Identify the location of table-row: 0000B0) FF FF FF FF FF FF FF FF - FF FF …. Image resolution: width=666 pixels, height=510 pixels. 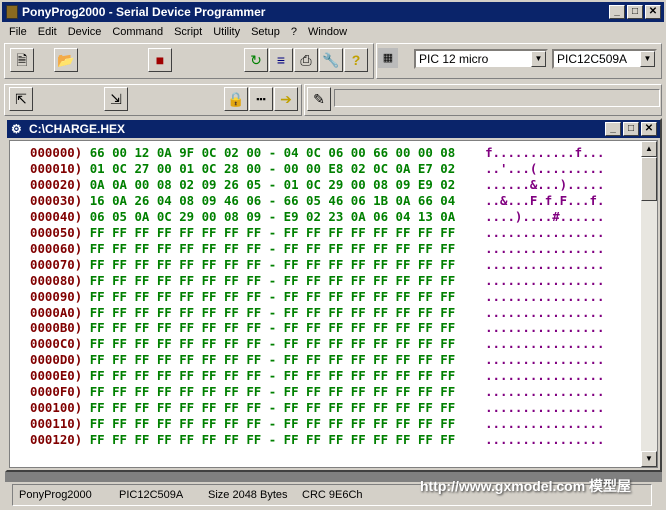
(317, 328).